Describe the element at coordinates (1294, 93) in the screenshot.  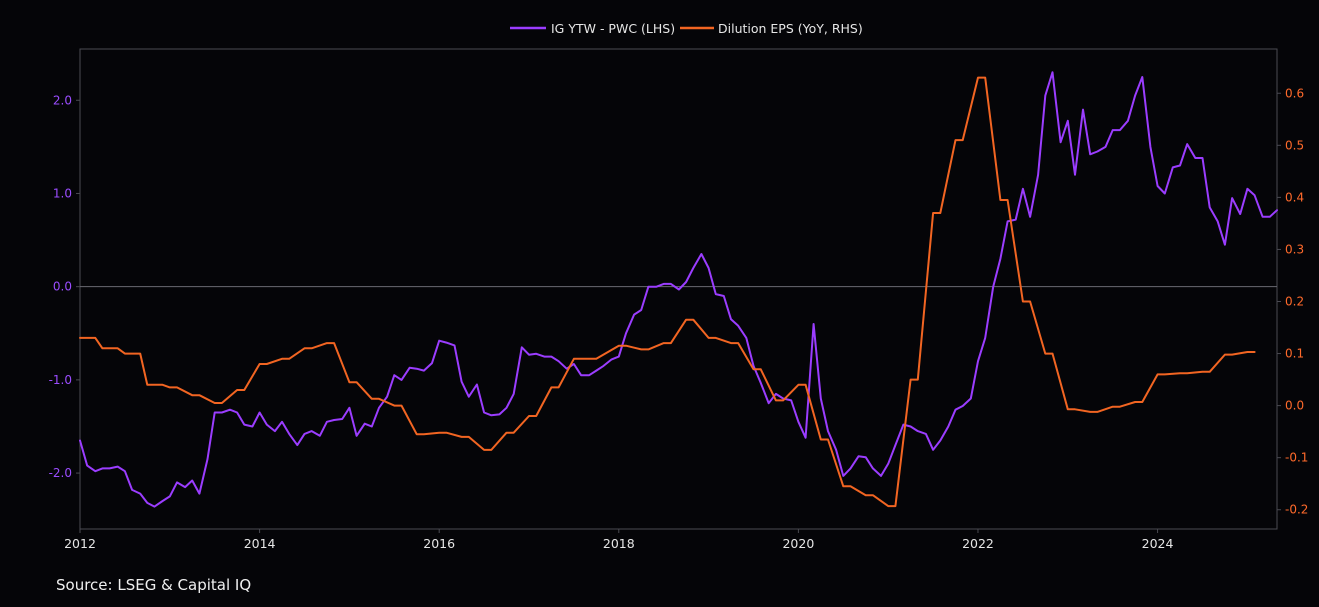
I see `right-tick-label: 0.6` at that location.